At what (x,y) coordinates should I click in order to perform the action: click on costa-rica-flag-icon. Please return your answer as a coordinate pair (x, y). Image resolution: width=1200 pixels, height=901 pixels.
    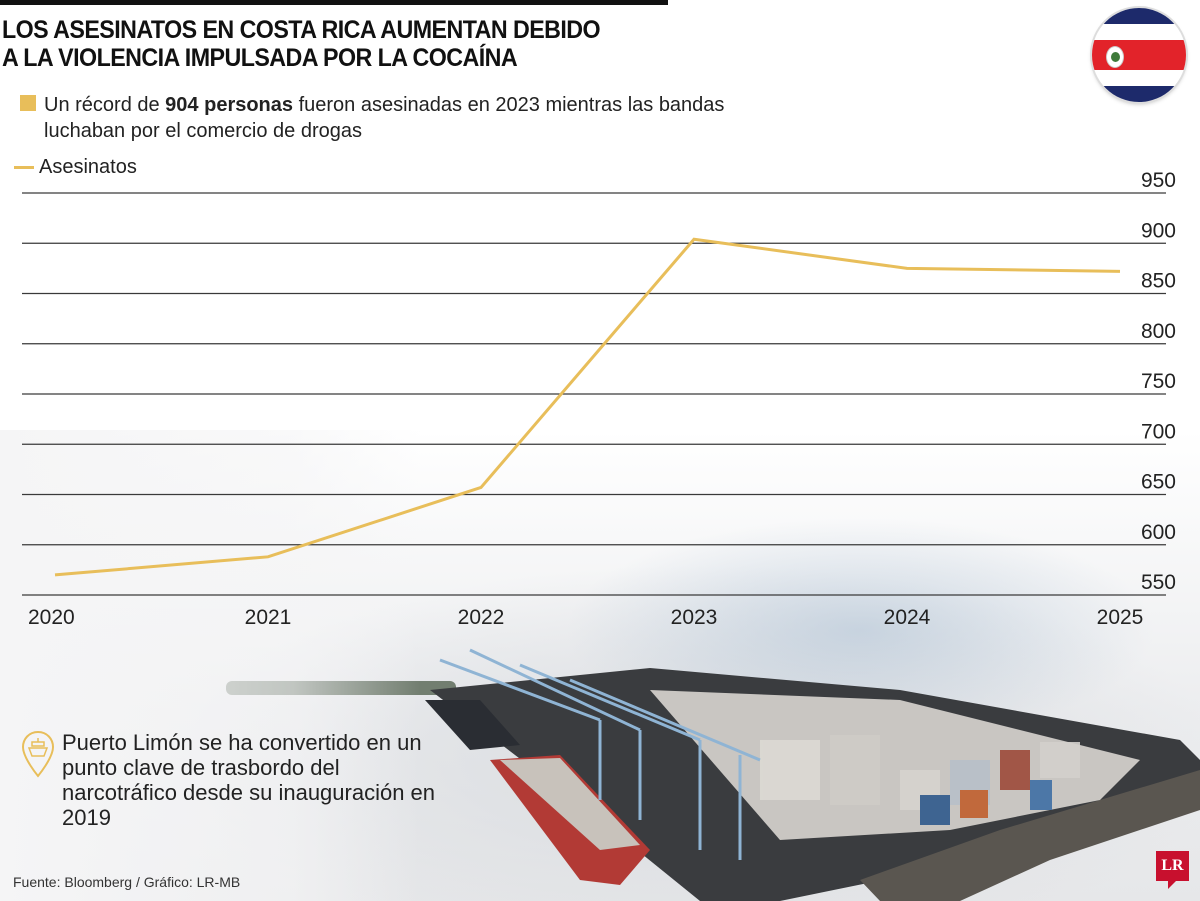
    Looking at the image, I should click on (1139, 55).